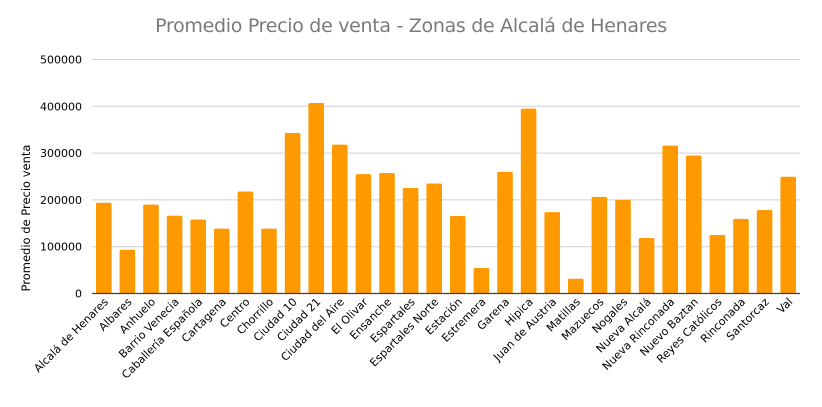  Describe the element at coordinates (26, 218) in the screenshot. I see `y-axis-title: Promedio de Precio venta` at that location.